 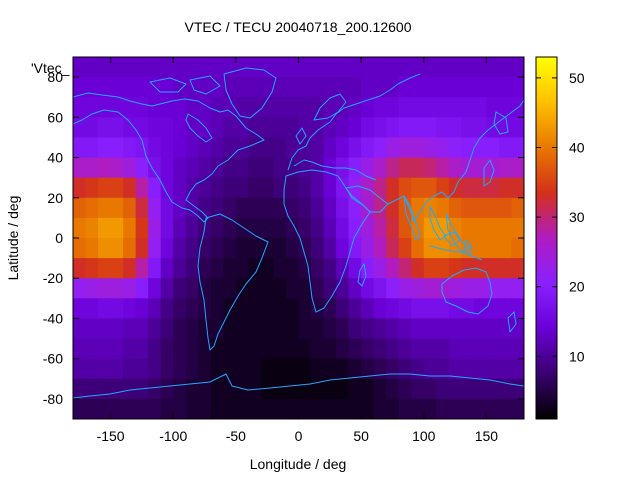 What do you see at coordinates (487, 436) in the screenshot?
I see `x-tick-label: 150` at bounding box center [487, 436].